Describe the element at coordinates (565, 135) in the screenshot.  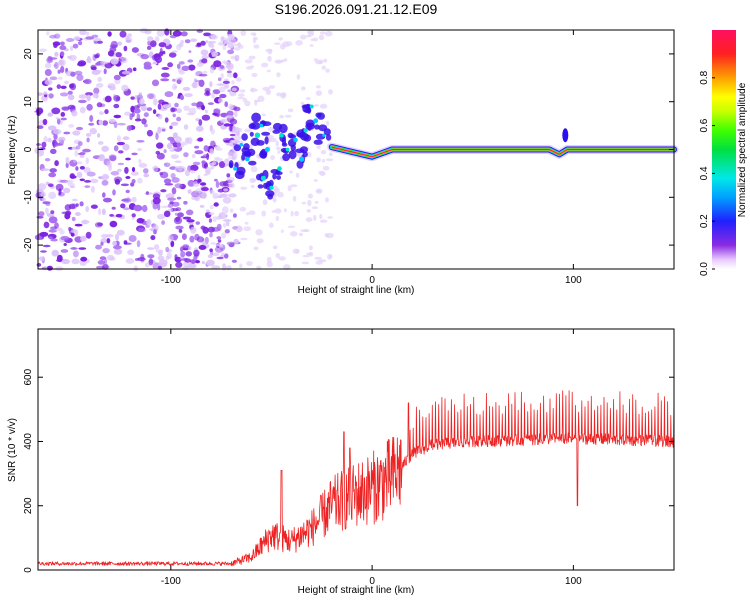
I see `ridge-spike` at that location.